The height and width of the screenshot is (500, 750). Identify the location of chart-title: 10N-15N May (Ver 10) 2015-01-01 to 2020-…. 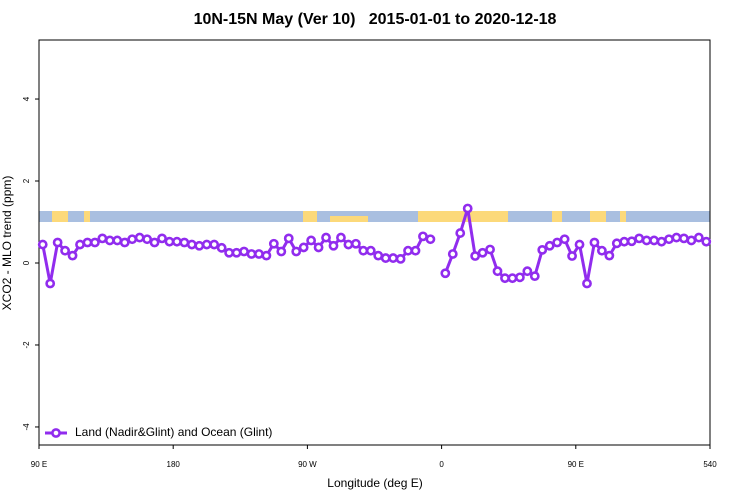
(375, 19).